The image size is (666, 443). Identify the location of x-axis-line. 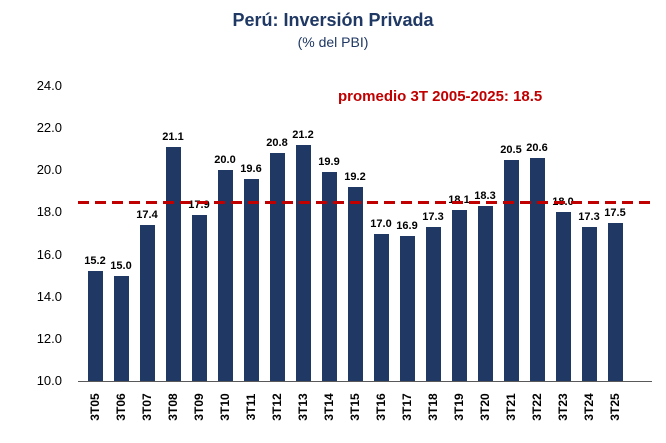
(365, 381).